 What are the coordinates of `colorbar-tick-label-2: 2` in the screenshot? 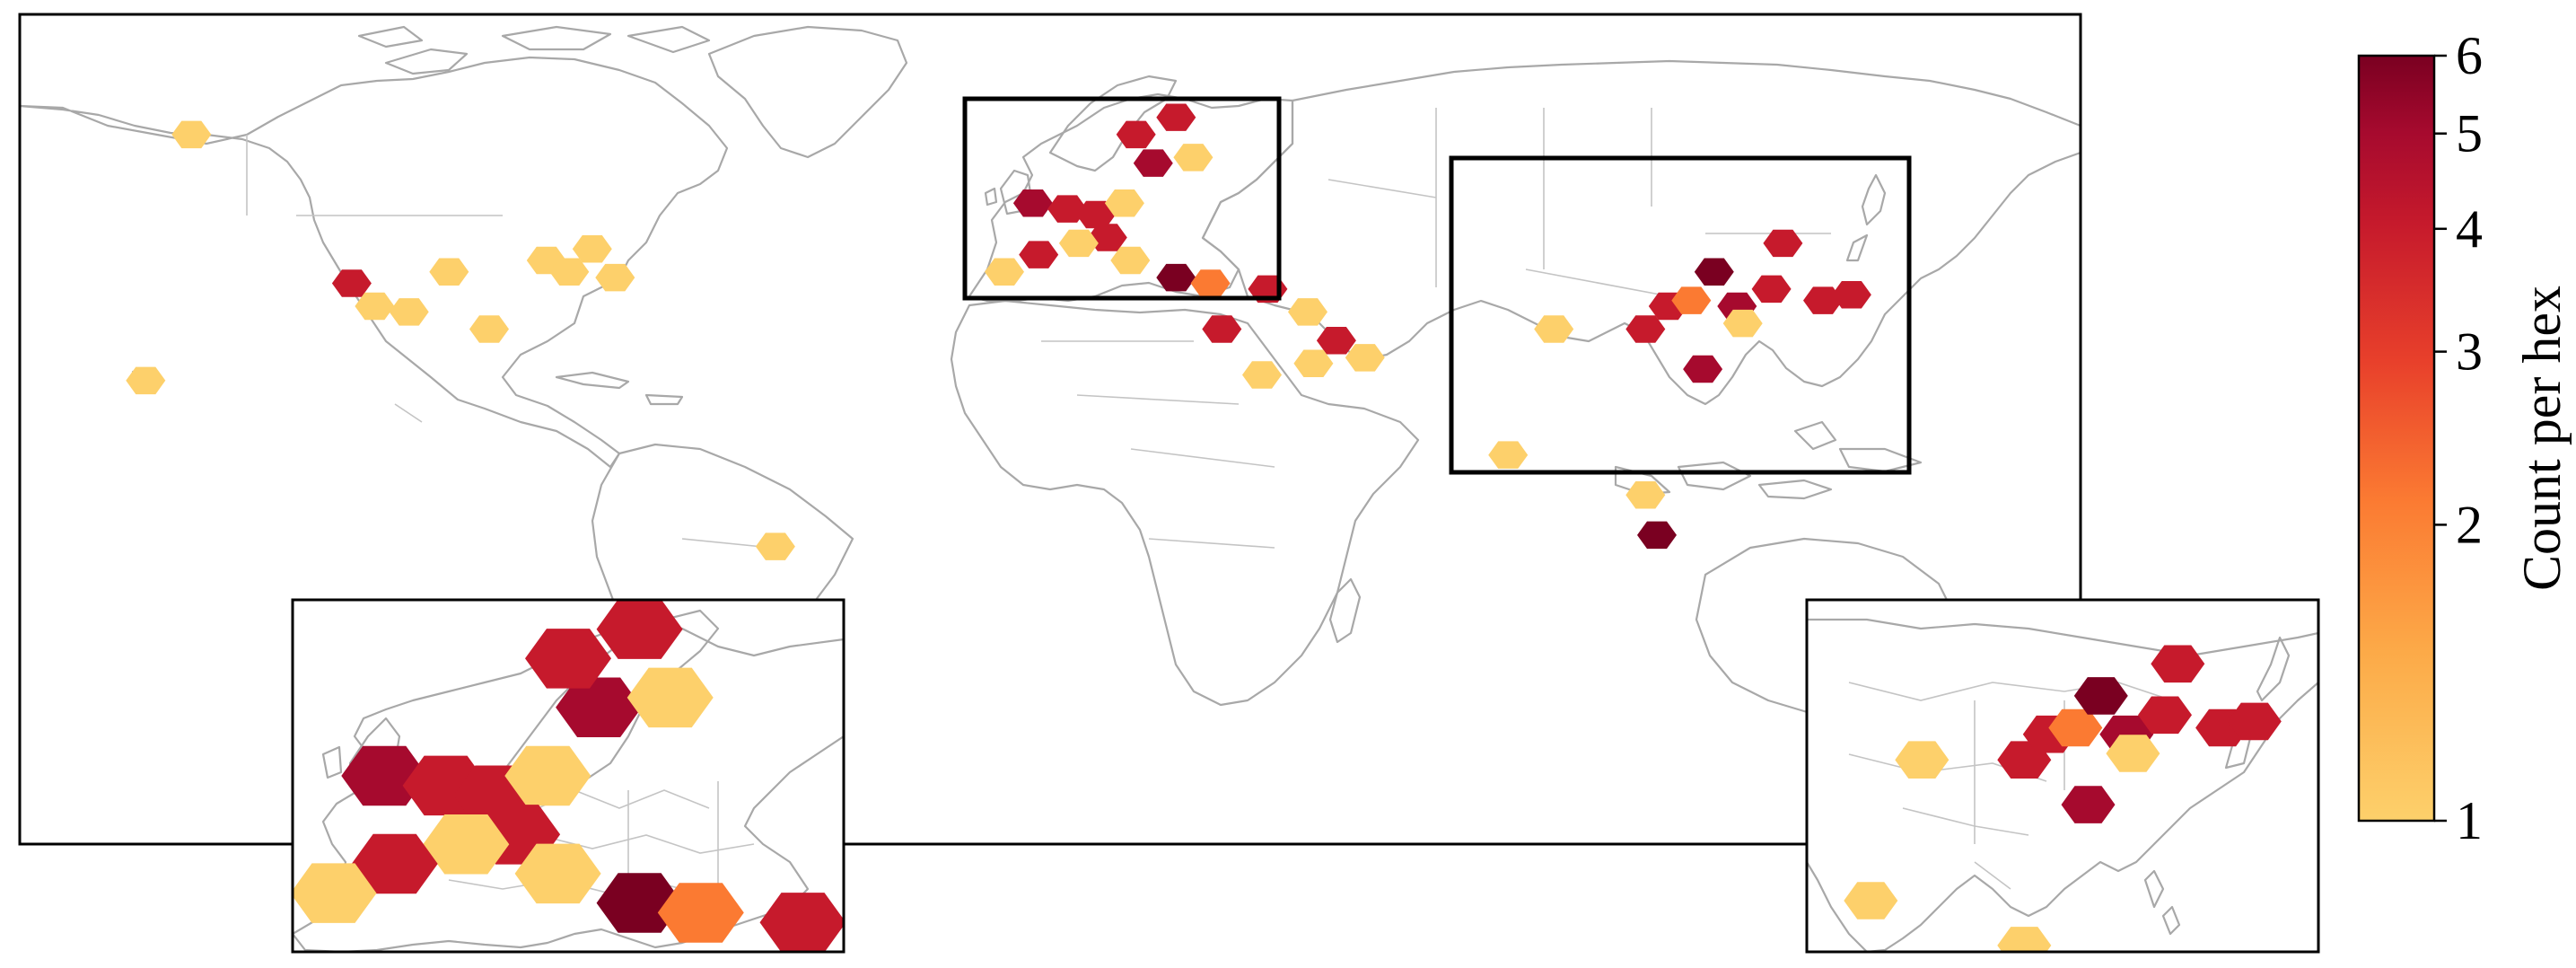 It's located at (2469, 524).